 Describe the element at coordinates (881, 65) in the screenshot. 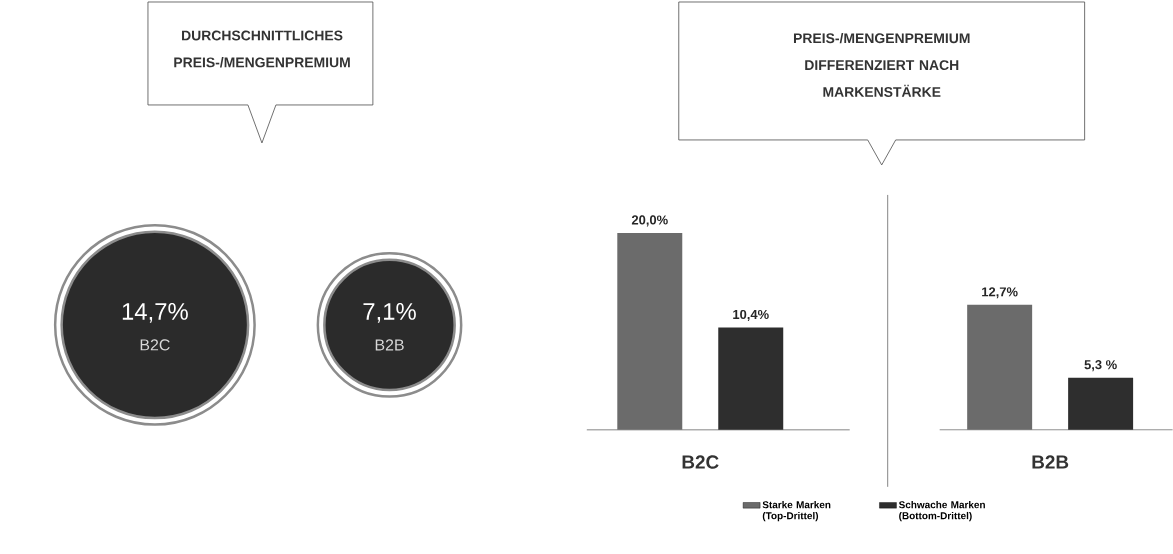

I see `chart-title: PREIS-/MENGENPREMIUM DIFFERENZIERT NACH MARKENSTÄRKE` at that location.